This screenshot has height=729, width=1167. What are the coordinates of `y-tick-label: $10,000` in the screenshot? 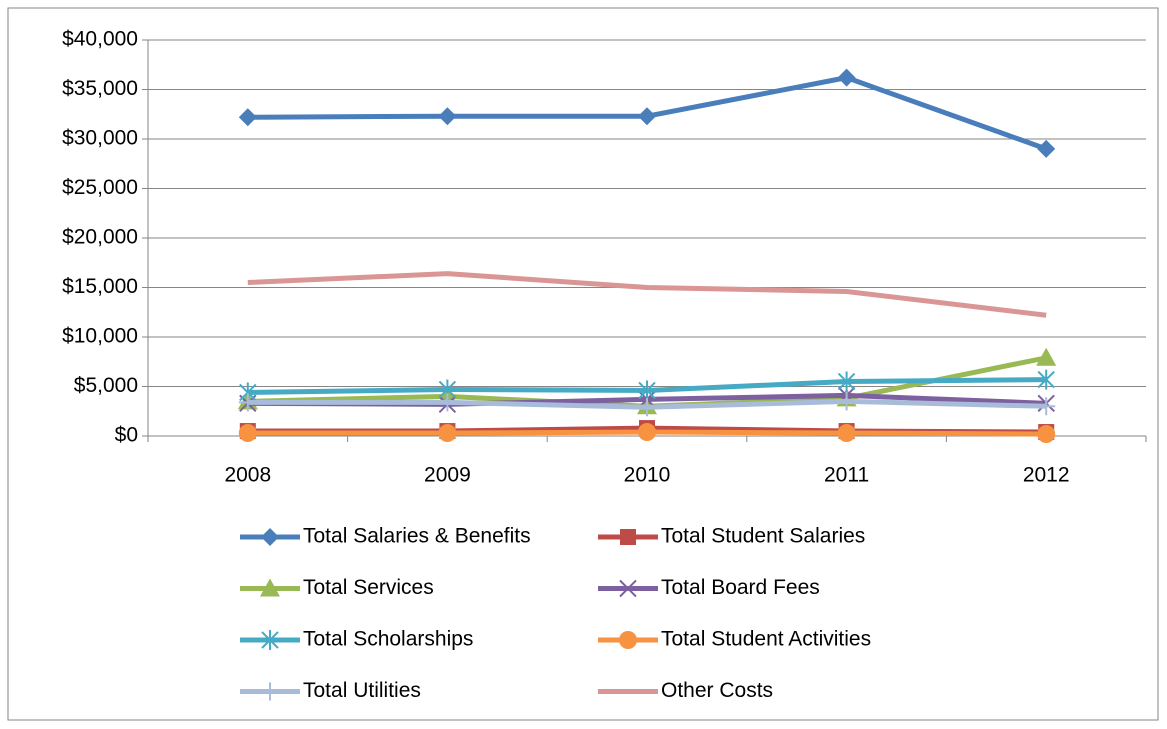 It's located at (100, 336).